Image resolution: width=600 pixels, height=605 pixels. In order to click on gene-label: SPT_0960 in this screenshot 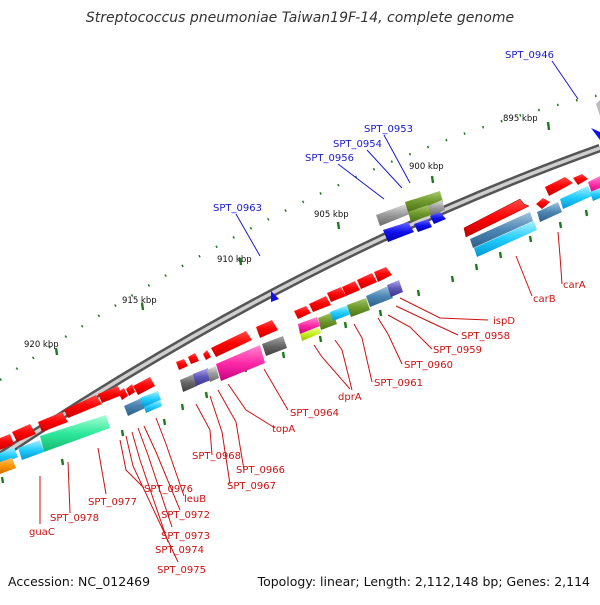, I will do `click(428, 365)`.